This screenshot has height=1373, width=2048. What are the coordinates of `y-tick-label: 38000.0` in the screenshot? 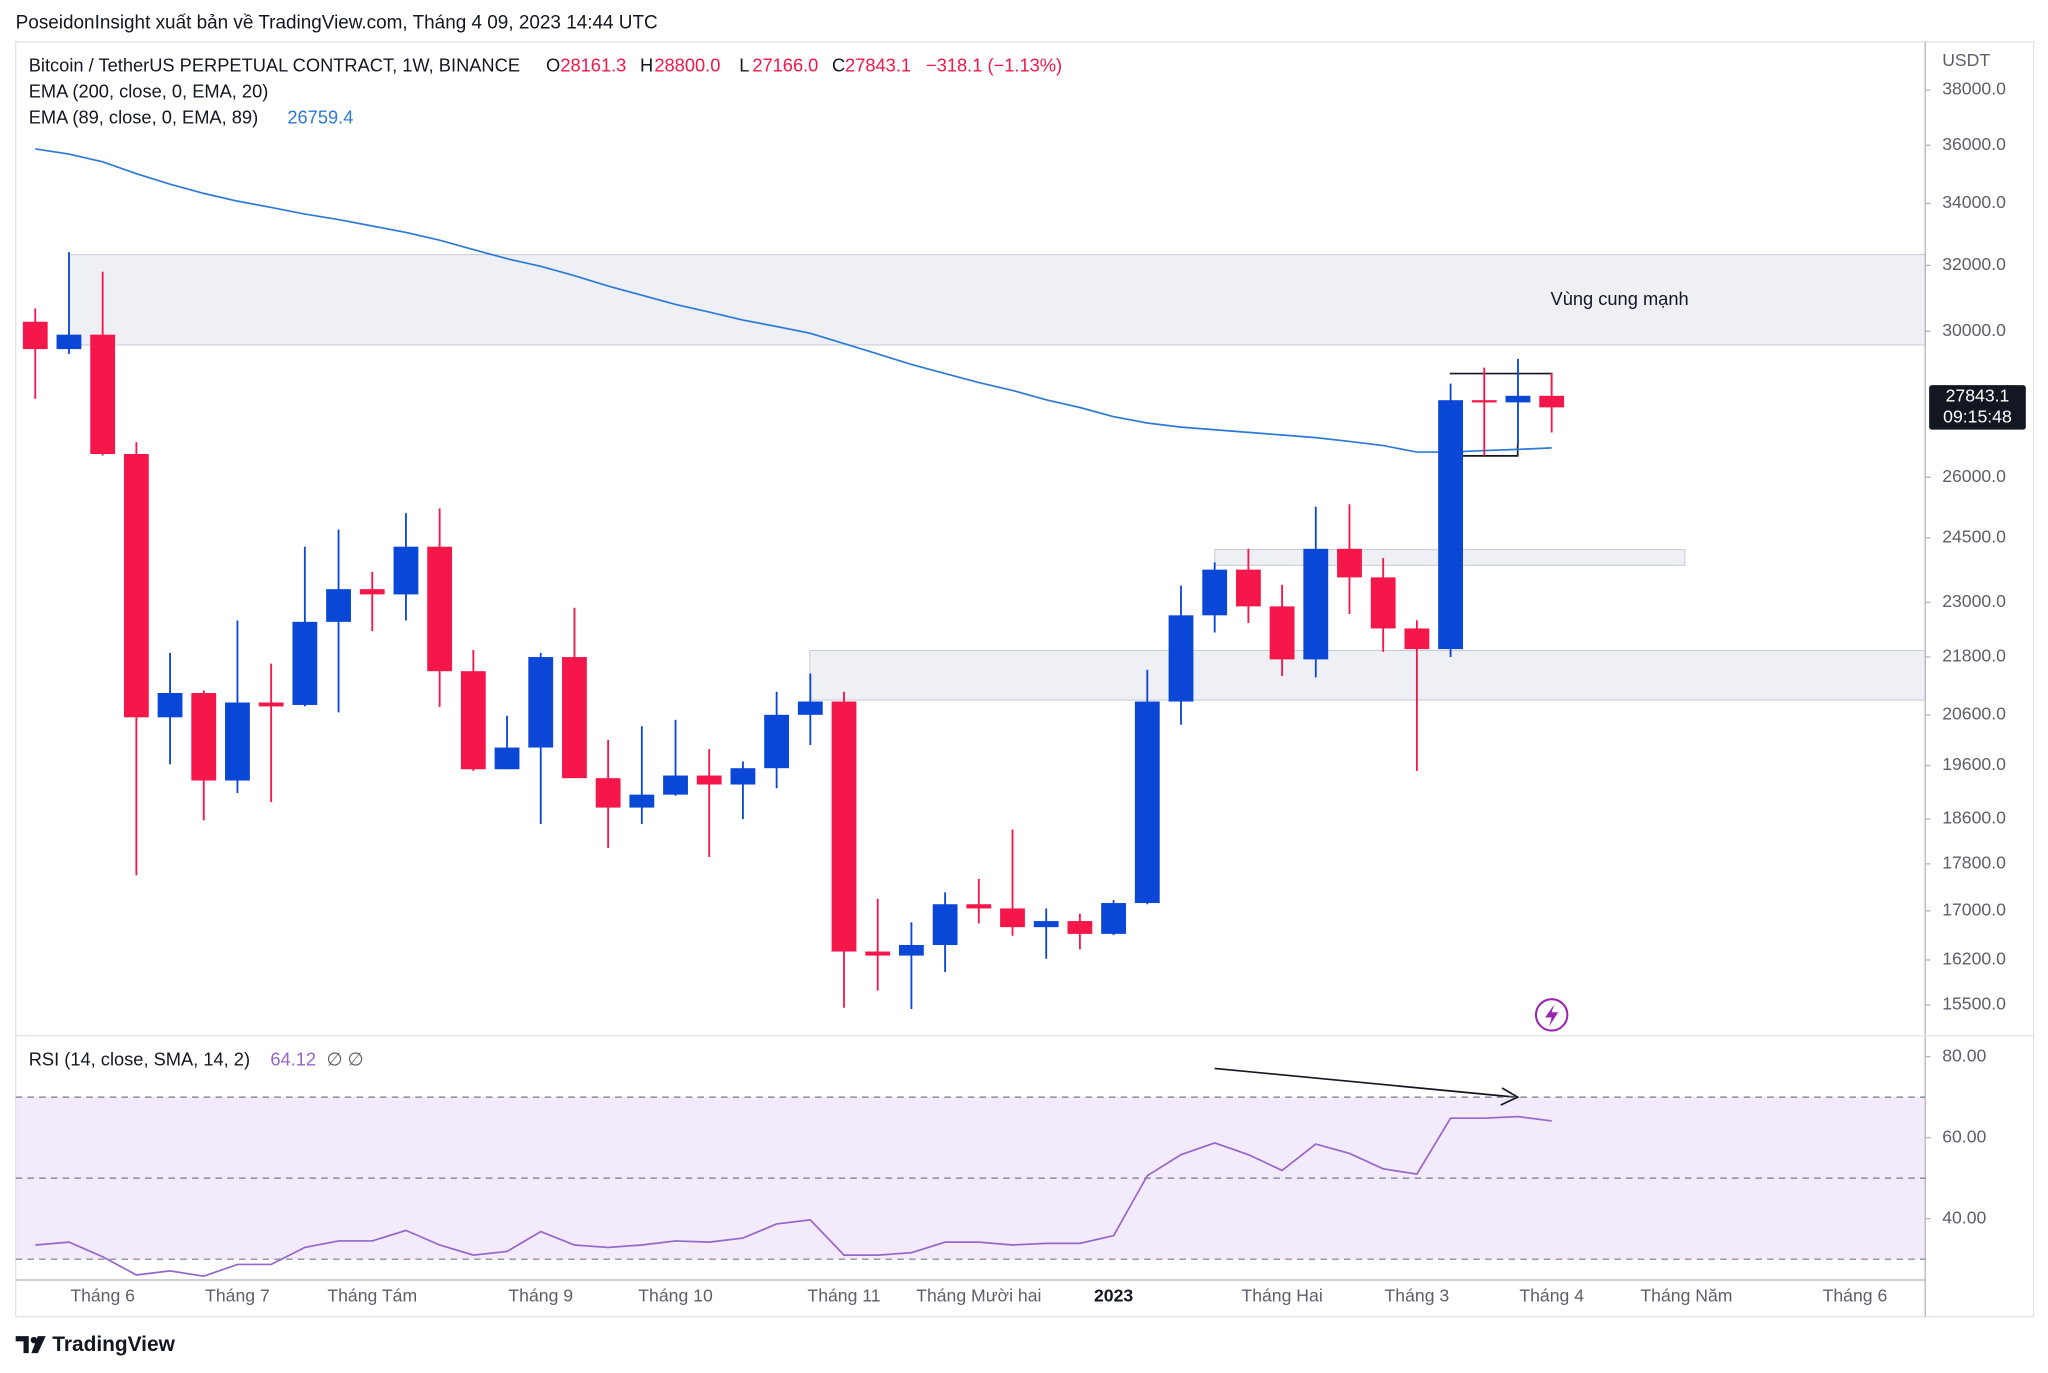 It's located at (1974, 89).